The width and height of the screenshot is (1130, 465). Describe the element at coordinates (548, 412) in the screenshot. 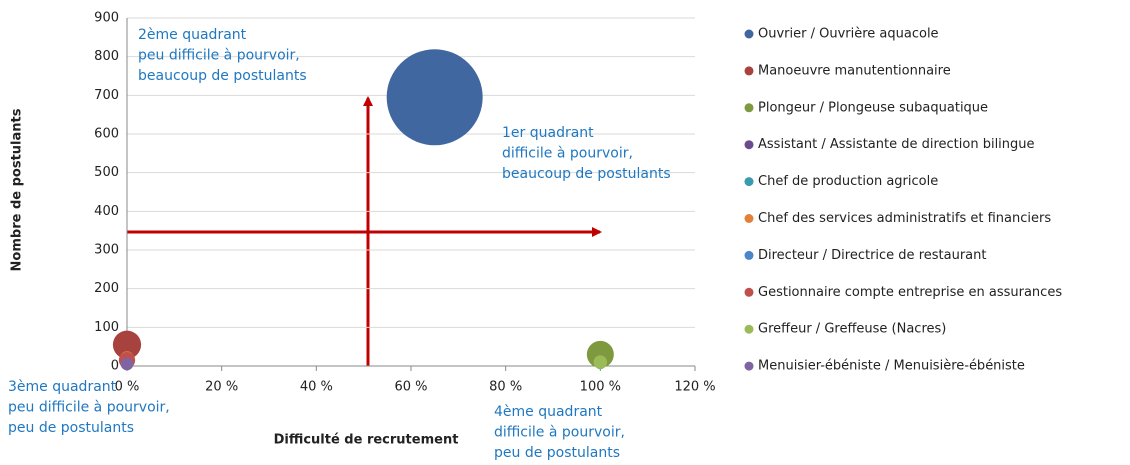

I see `annotation: 4ème quadrant` at that location.